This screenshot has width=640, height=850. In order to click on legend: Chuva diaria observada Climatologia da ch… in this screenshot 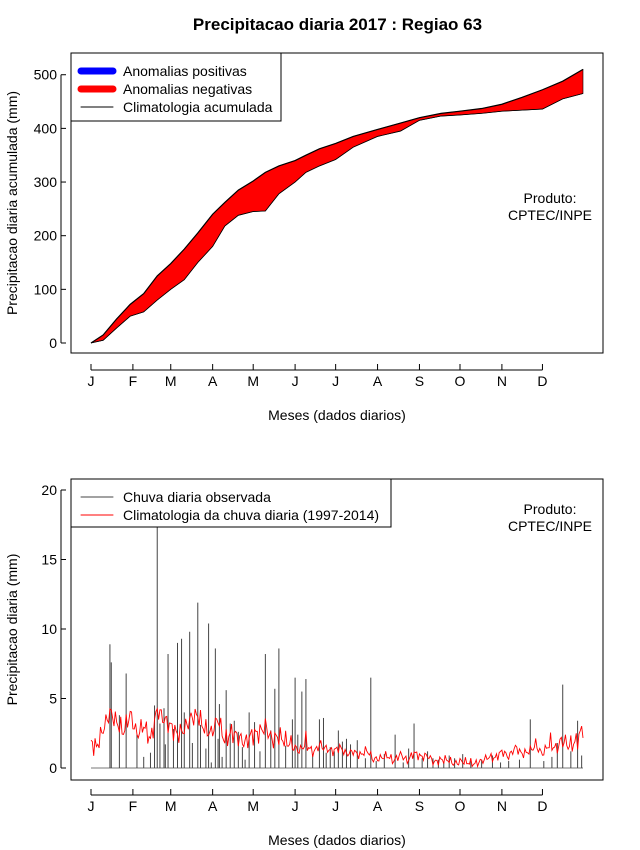, I will do `click(231, 503)`.